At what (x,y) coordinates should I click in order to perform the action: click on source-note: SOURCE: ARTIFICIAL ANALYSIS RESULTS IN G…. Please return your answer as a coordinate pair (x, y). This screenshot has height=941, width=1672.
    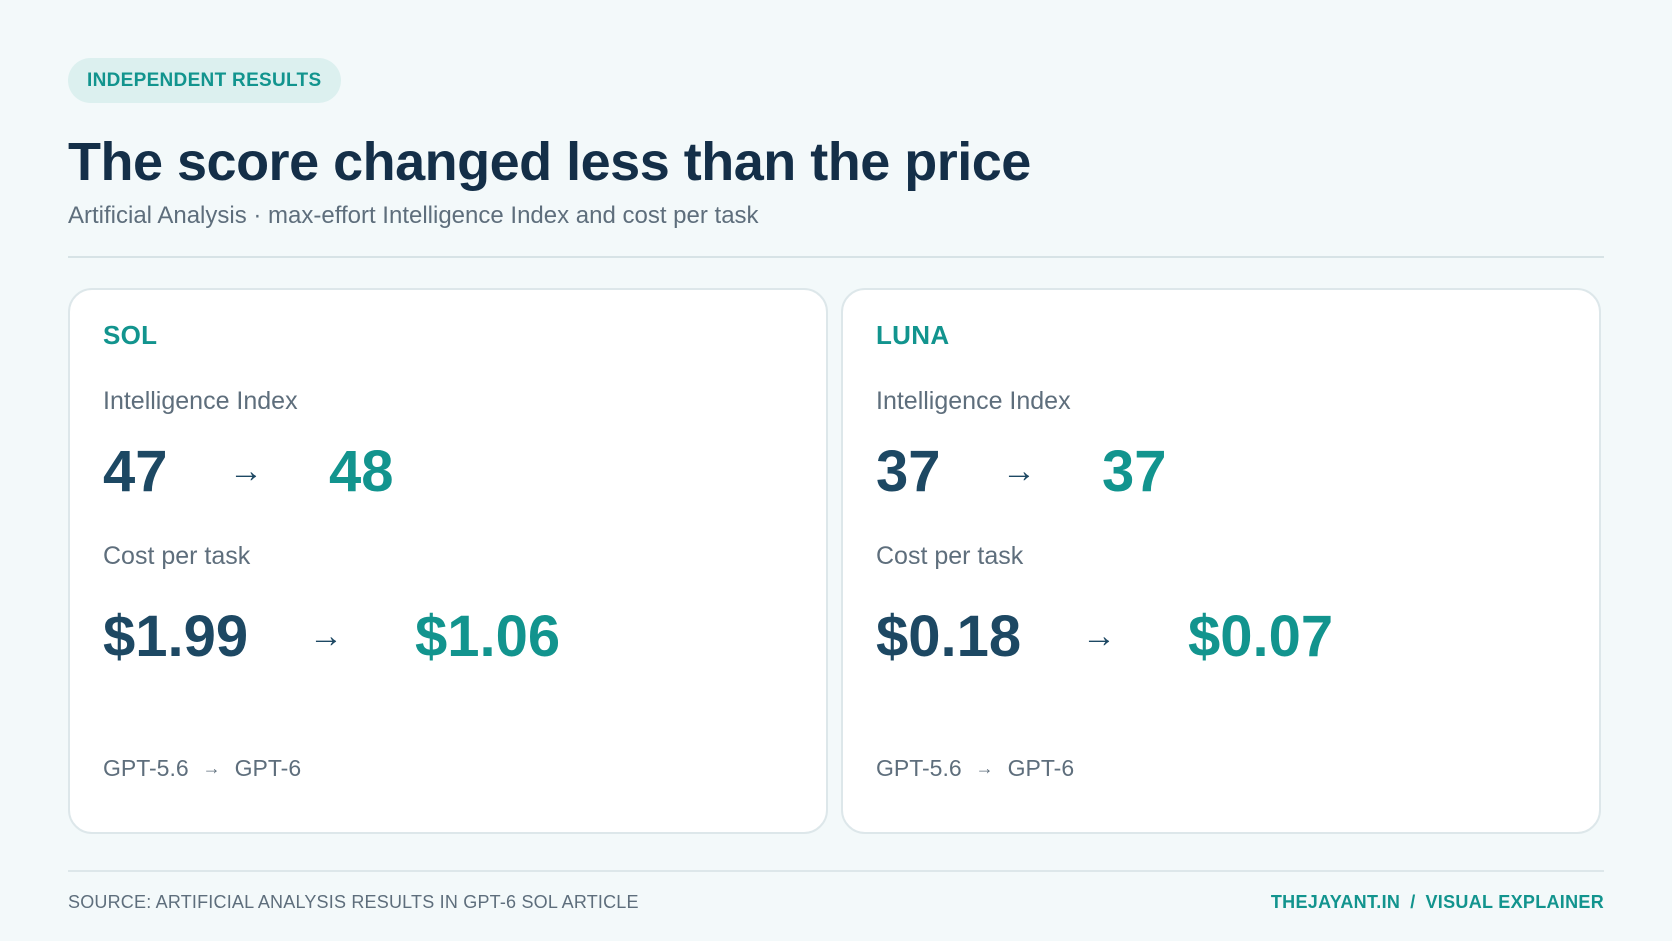
    Looking at the image, I should click on (353, 902).